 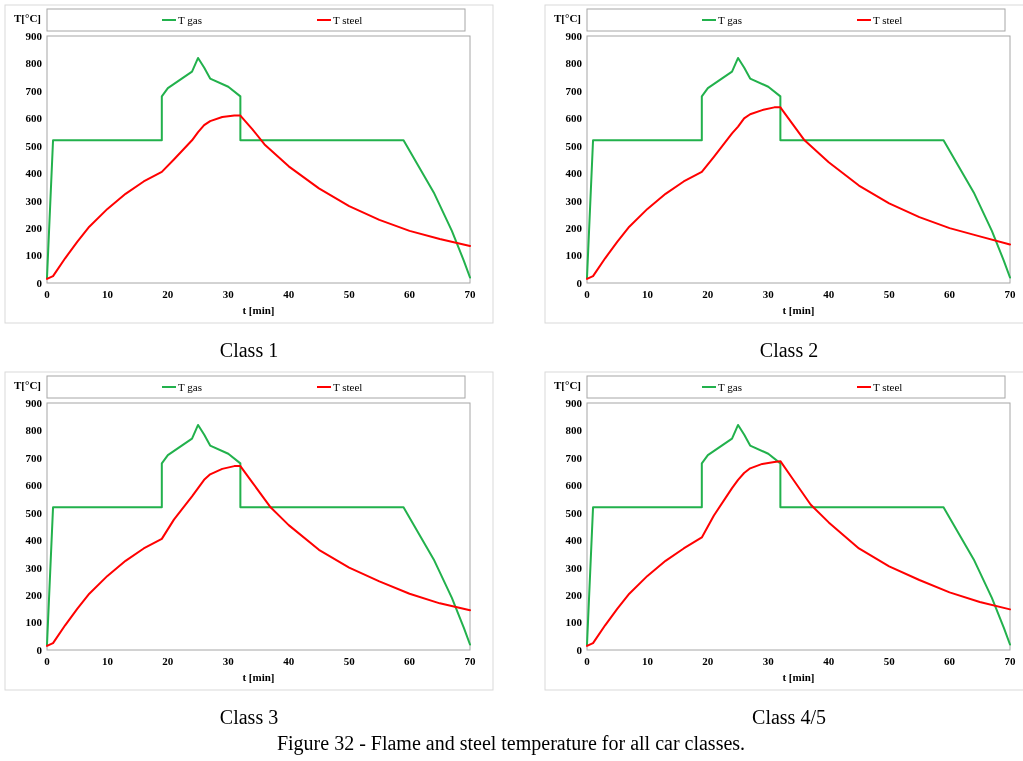 I want to click on text: Class 1, so click(x=249, y=350).